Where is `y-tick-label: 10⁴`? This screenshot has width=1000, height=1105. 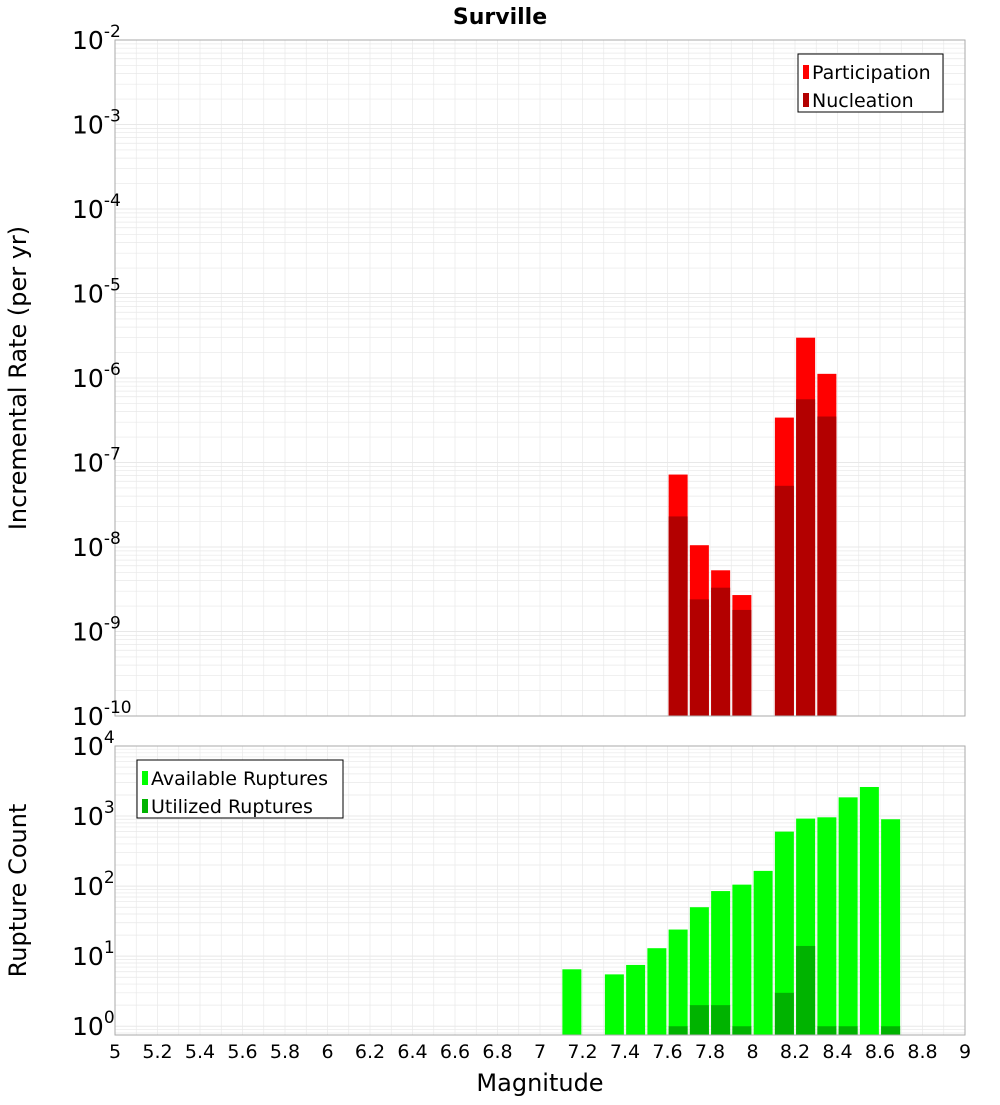 y-tick-label: 10⁴ is located at coordinates (93, 744).